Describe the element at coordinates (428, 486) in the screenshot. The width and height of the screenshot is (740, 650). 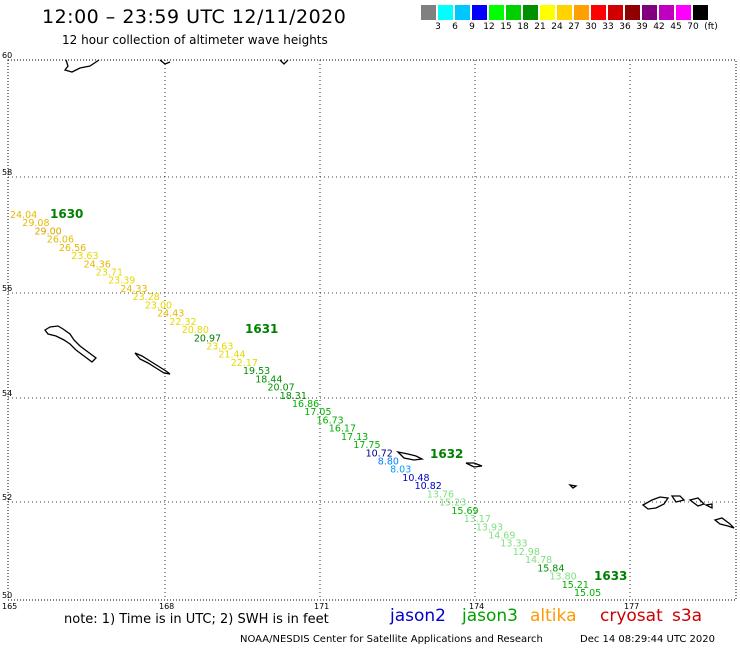
I see `wave-height-value: 10.82` at that location.